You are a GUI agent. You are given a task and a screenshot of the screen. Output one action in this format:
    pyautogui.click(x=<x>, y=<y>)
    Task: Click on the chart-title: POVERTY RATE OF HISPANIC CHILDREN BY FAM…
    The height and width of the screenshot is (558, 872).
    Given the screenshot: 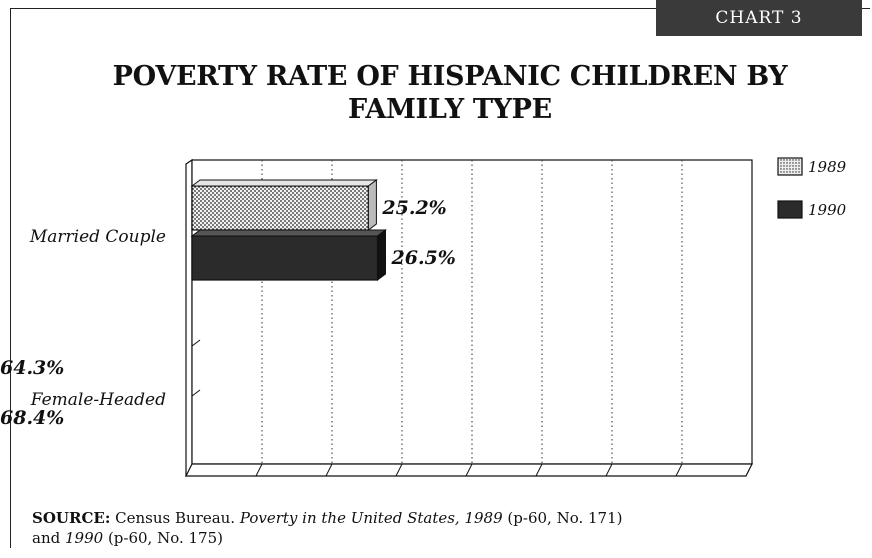 What is the action you would take?
    pyautogui.click(x=450, y=93)
    